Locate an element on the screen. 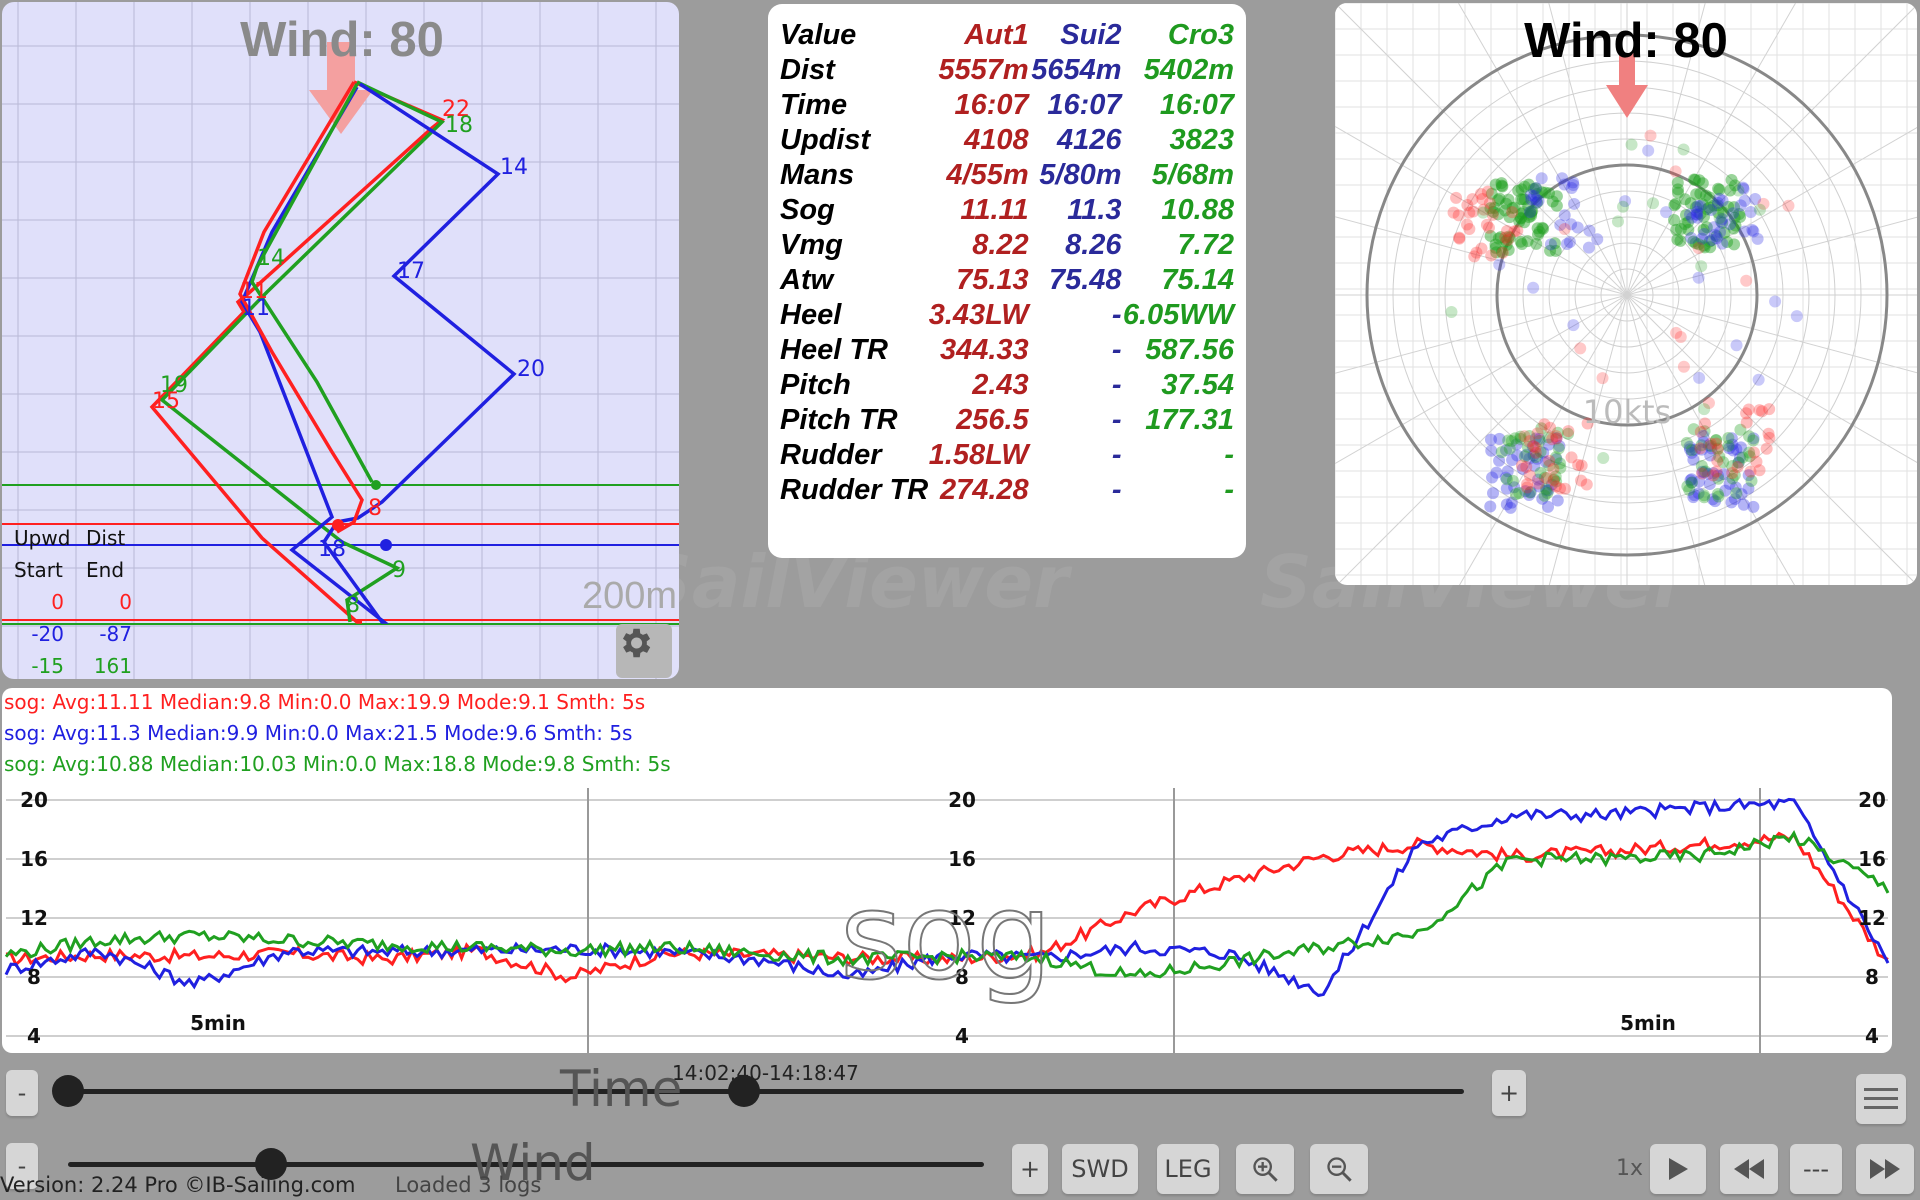  track-label: 11 is located at coordinates (254, 291).